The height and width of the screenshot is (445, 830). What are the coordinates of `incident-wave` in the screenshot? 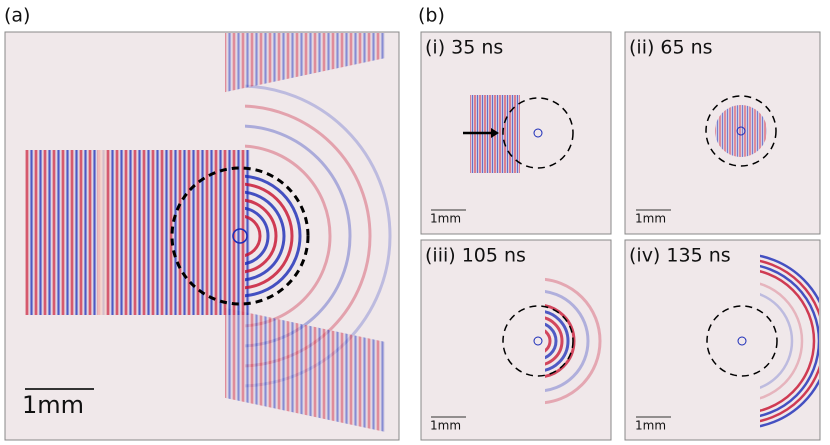 It's located at (137, 232).